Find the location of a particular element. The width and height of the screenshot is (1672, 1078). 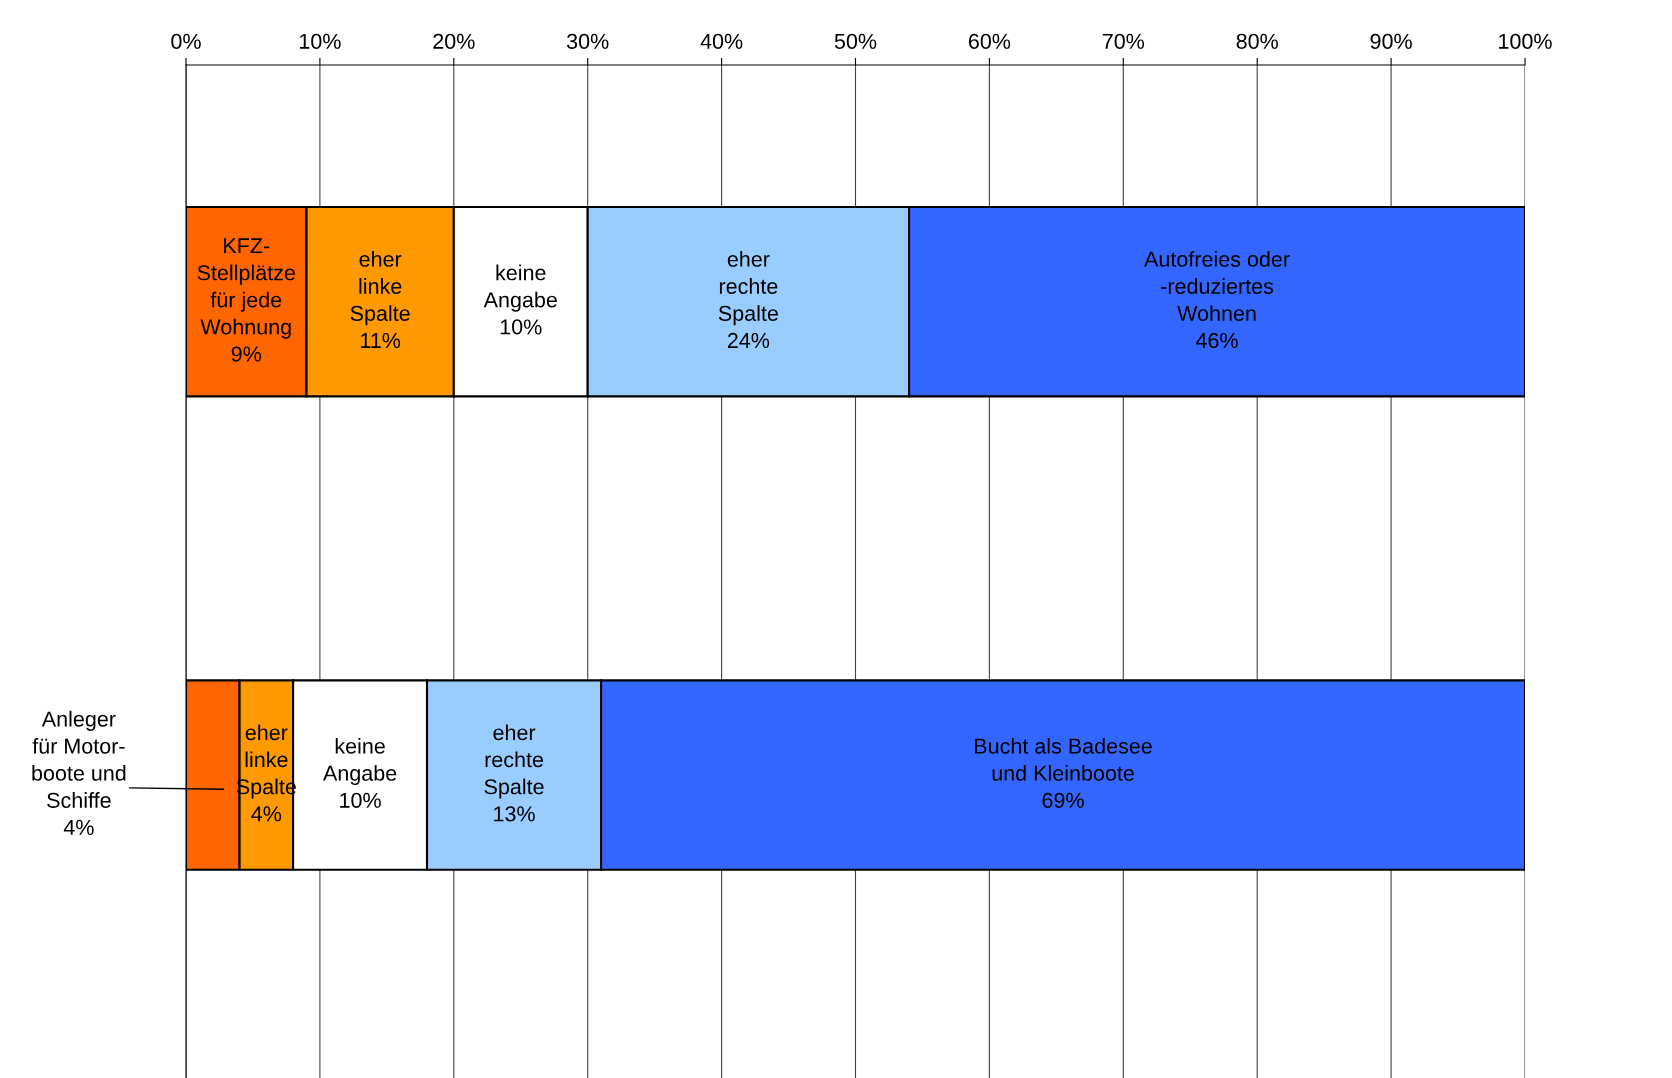

x-tick-label: 90% is located at coordinates (1391, 41).